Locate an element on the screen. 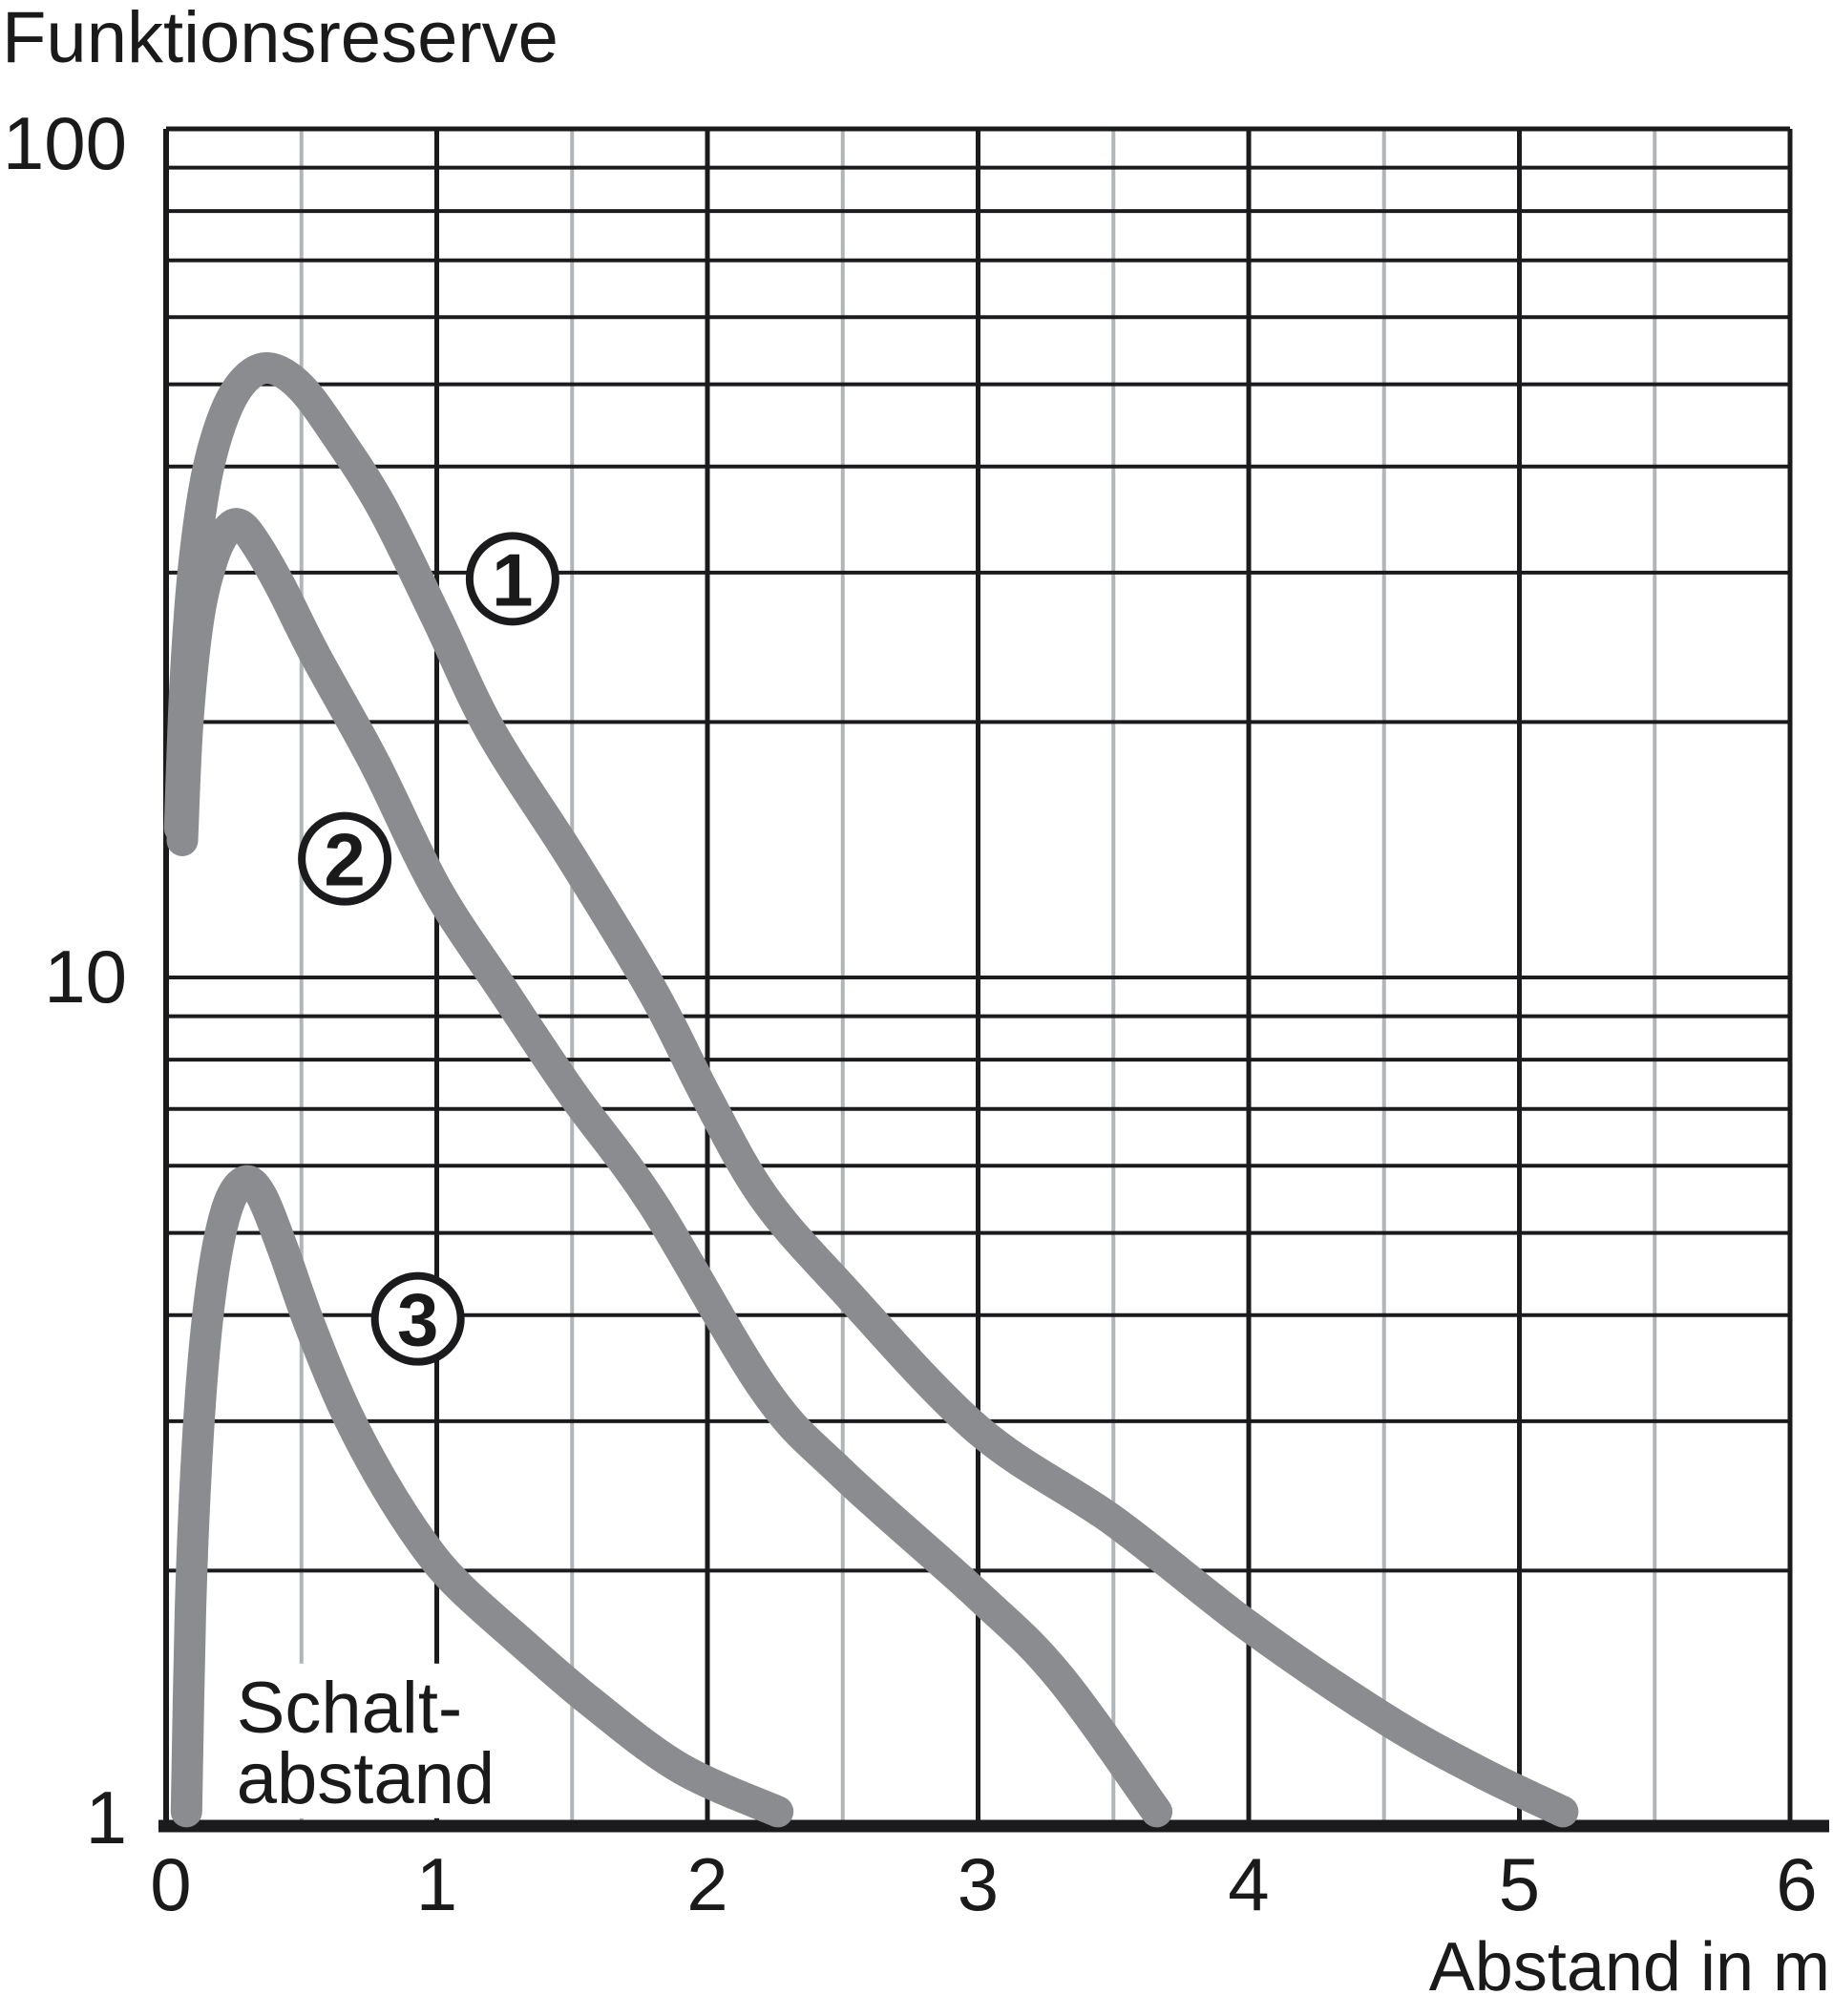 Image resolution: width=1833 pixels, height=2016 pixels. curve-number-markers-layer: 1 2 3 is located at coordinates (429, 949).